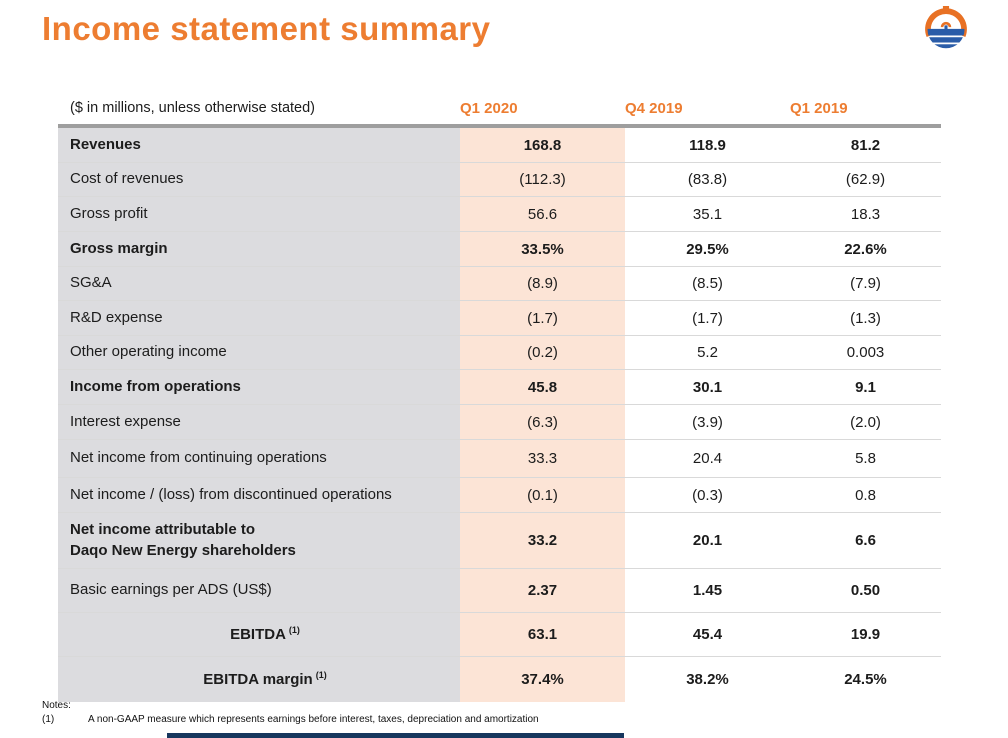 The height and width of the screenshot is (738, 1008). I want to click on row-label: SG&A, so click(91, 283).